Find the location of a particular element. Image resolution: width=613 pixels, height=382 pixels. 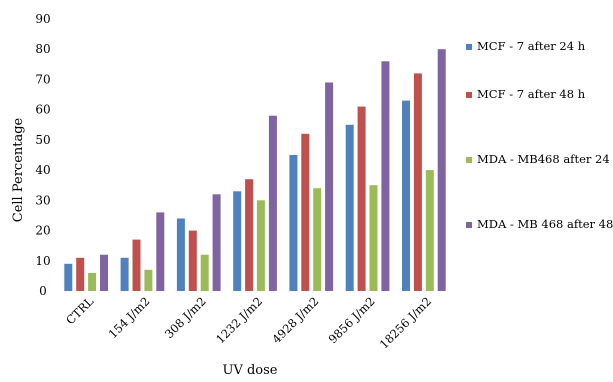

y-tick-label: 10 is located at coordinates (42, 261).